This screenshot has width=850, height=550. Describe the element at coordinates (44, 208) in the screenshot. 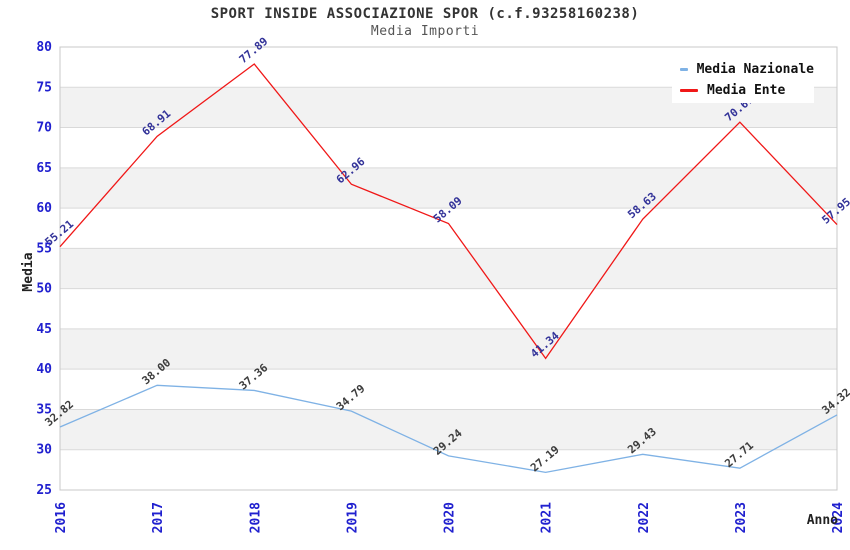

I see `svg-text: 60` at that location.